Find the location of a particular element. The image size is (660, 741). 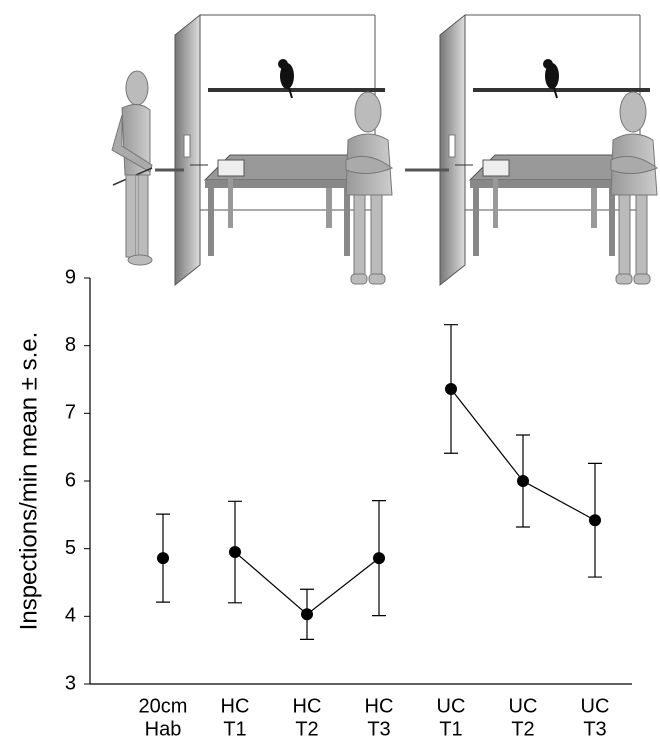

x-tick-label: 20cm is located at coordinates (163, 706).